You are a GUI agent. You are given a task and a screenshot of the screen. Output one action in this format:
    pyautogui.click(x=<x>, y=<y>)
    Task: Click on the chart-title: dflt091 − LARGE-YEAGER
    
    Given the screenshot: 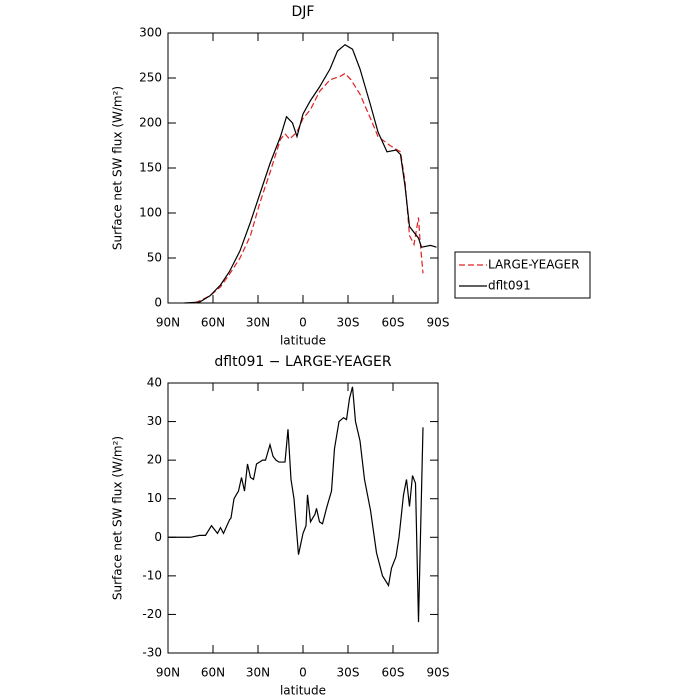 What is the action you would take?
    pyautogui.click(x=302, y=362)
    